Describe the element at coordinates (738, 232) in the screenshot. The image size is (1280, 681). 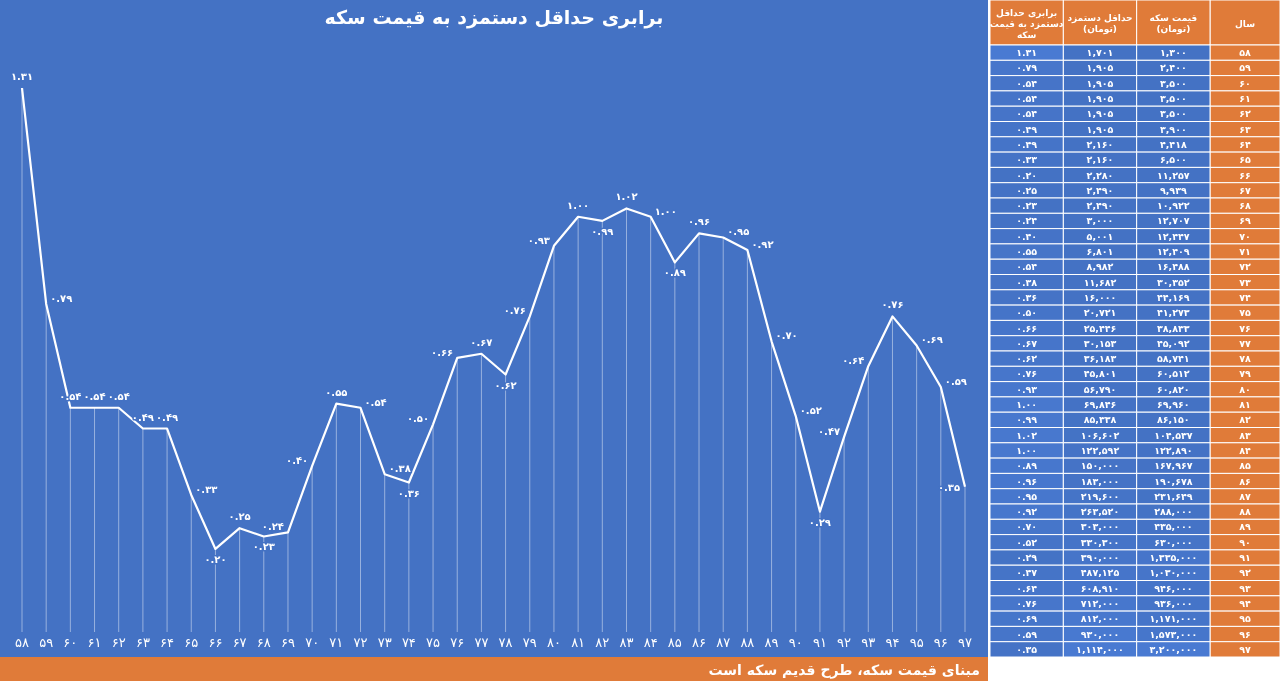
I see `data-label: ۰.۹۵` at that location.